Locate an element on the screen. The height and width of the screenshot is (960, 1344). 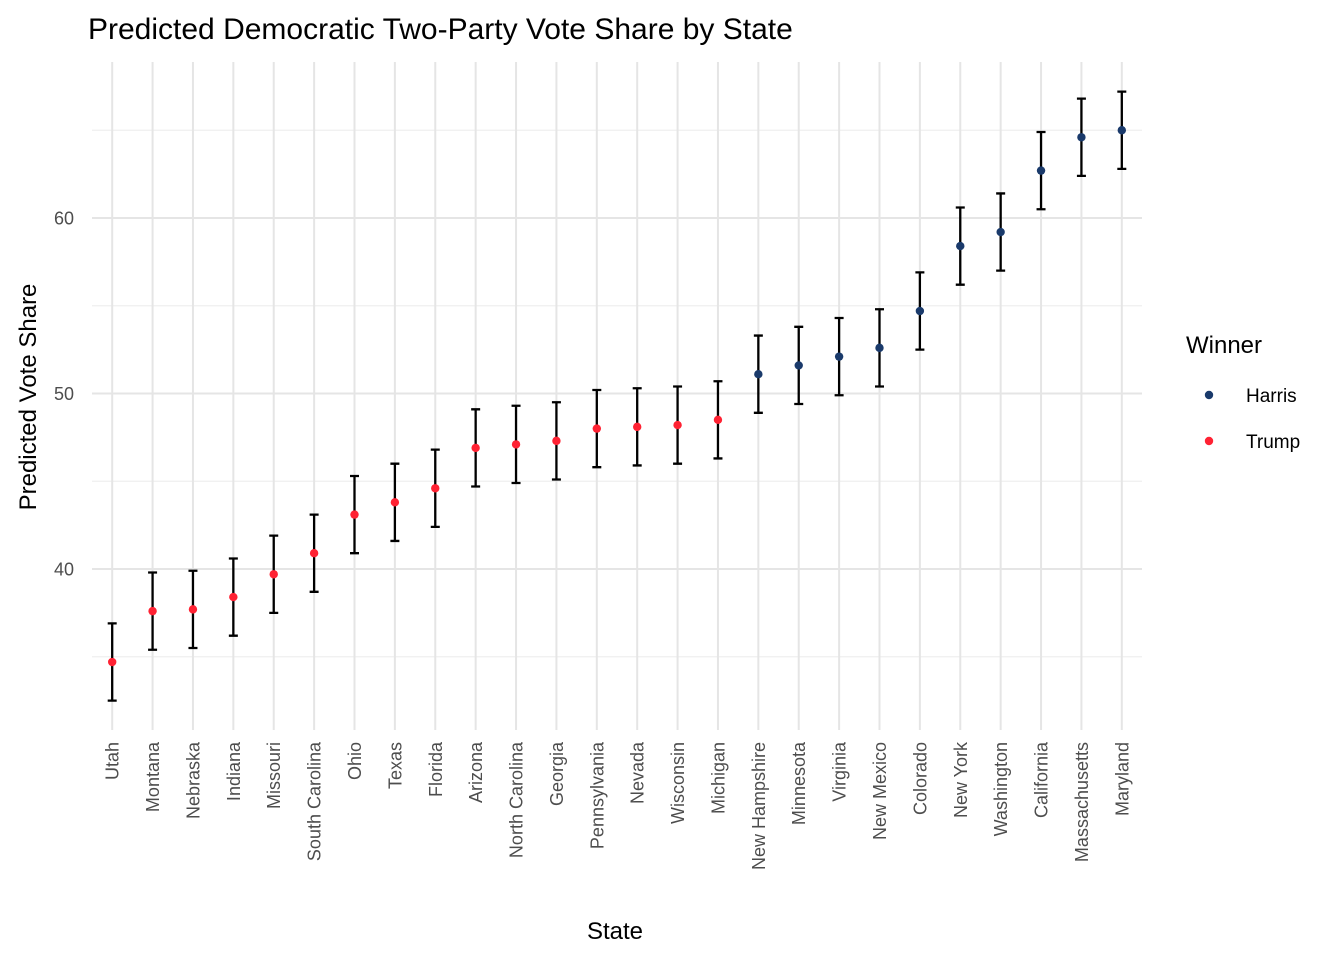
x-tick-label: New Mexico is located at coordinates (880, 791).